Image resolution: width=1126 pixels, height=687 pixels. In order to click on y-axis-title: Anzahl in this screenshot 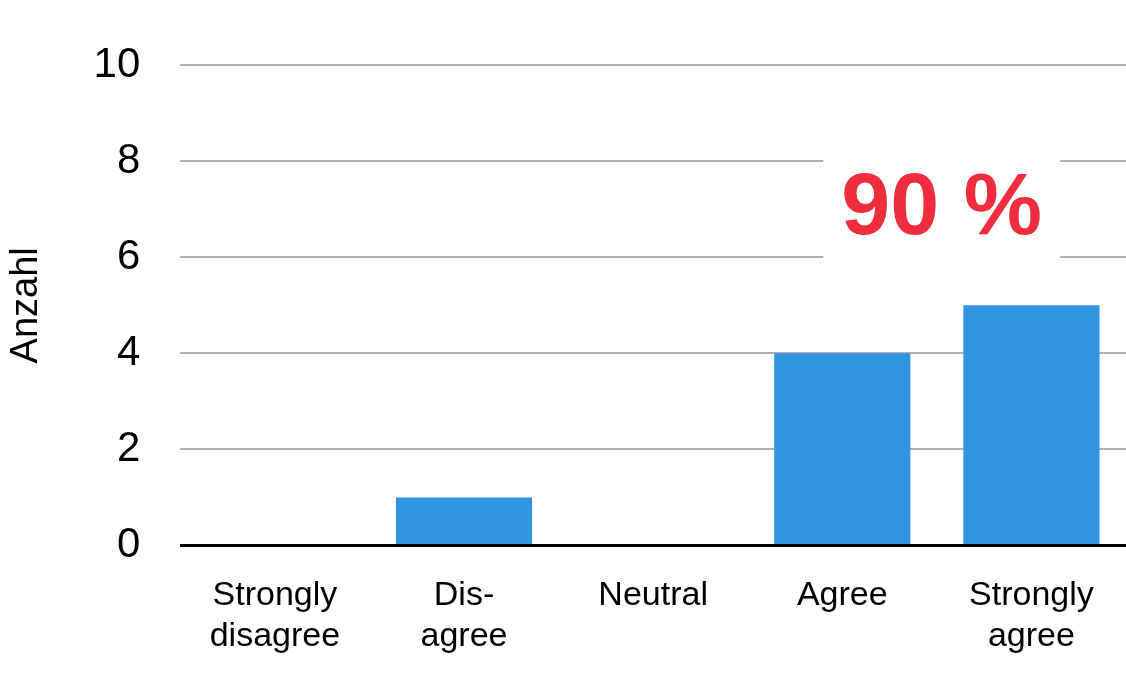, I will do `click(24, 305)`.